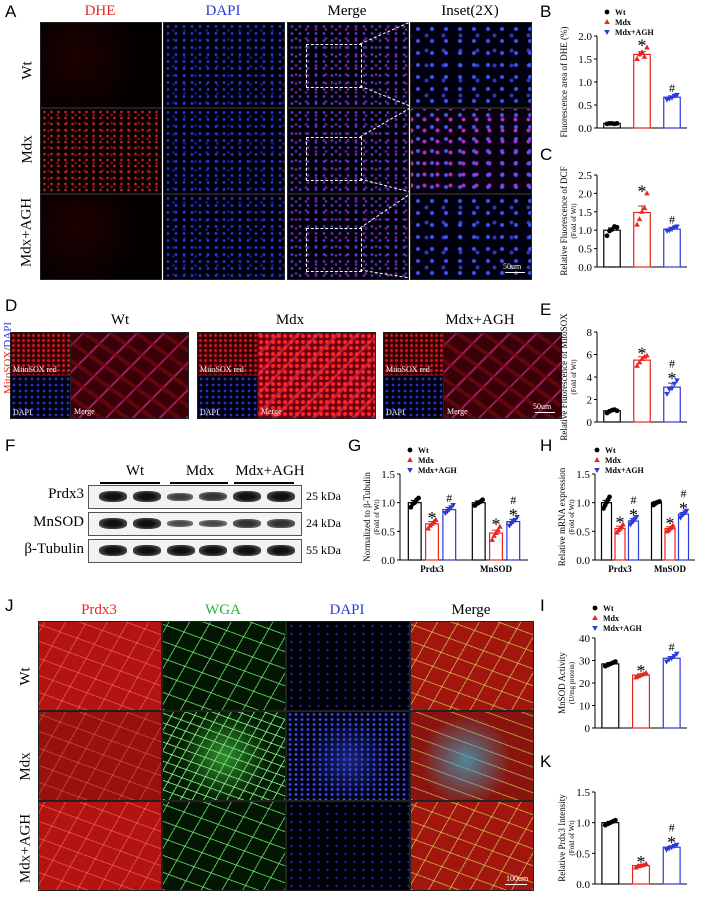  What do you see at coordinates (542, 406) in the screenshot?
I see `scale-text-d: 50um` at bounding box center [542, 406].